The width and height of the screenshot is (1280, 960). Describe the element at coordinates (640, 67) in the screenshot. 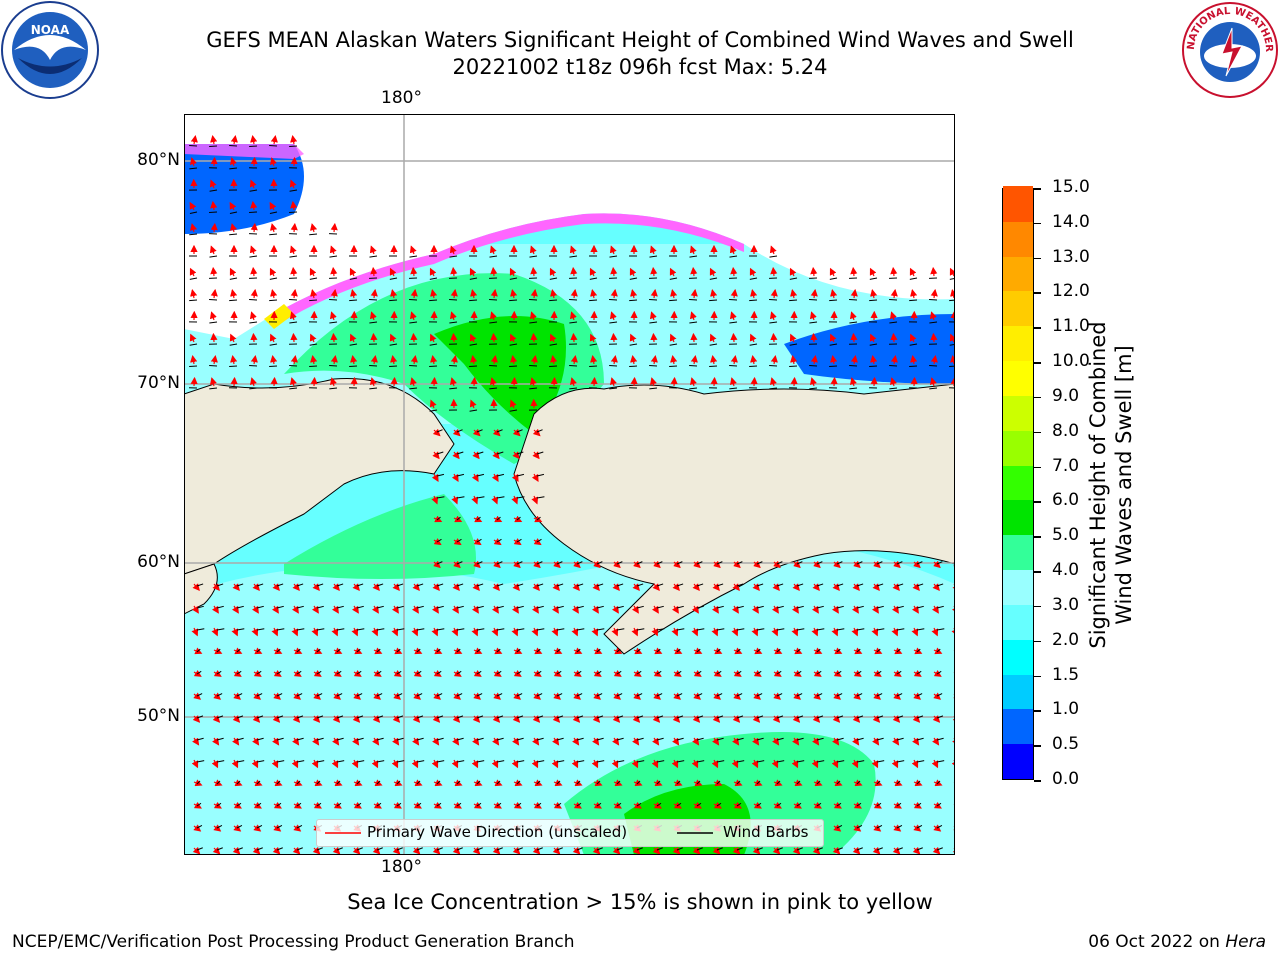

I see `chart-subtitle: 20221002 t18z 096h fcst Max: 5.24` at that location.